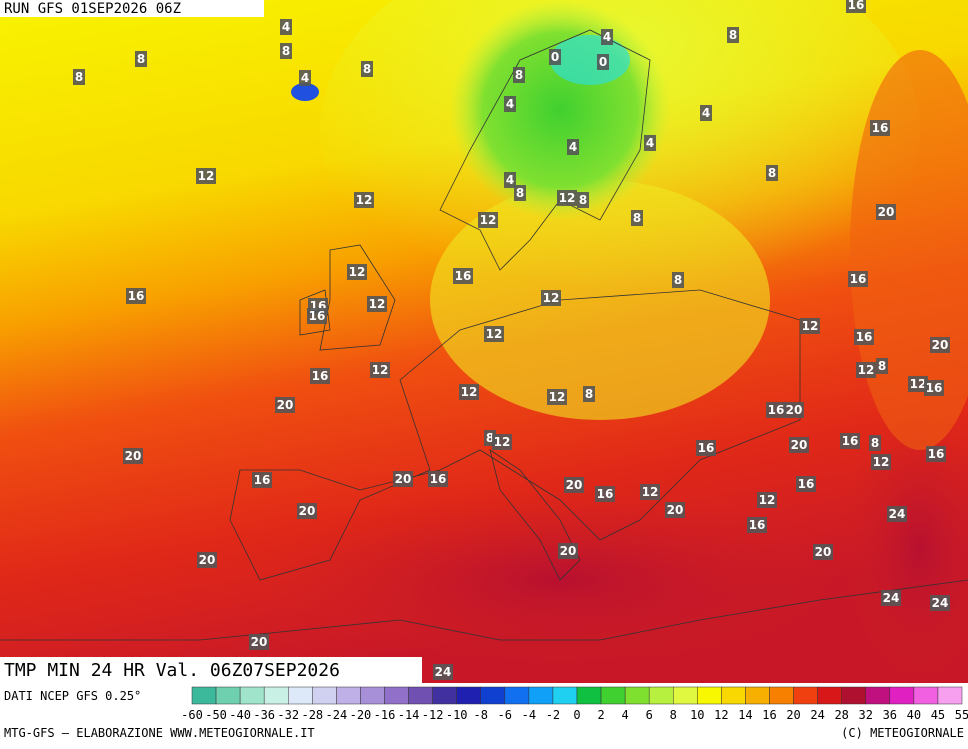  I want to click on colorbar-label: -28, so click(312, 715).